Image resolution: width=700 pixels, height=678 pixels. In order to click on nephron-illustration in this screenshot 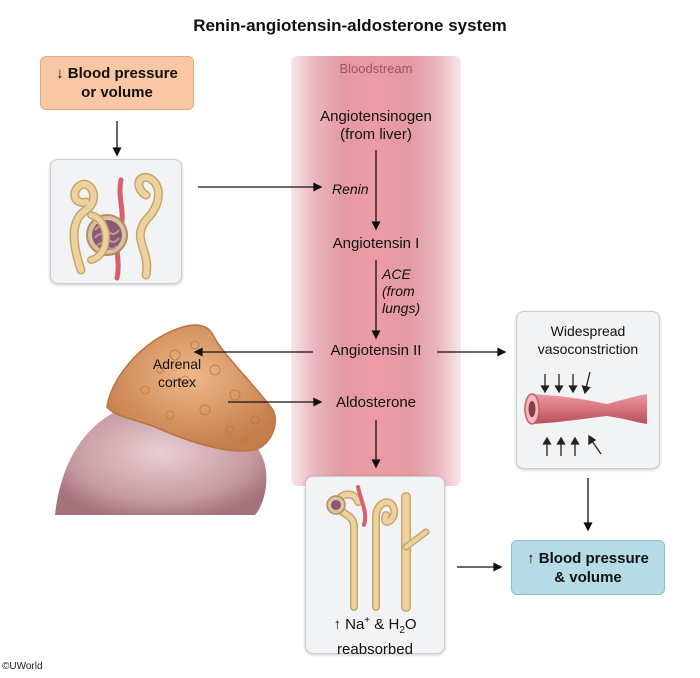, I will do `click(378, 548)`.